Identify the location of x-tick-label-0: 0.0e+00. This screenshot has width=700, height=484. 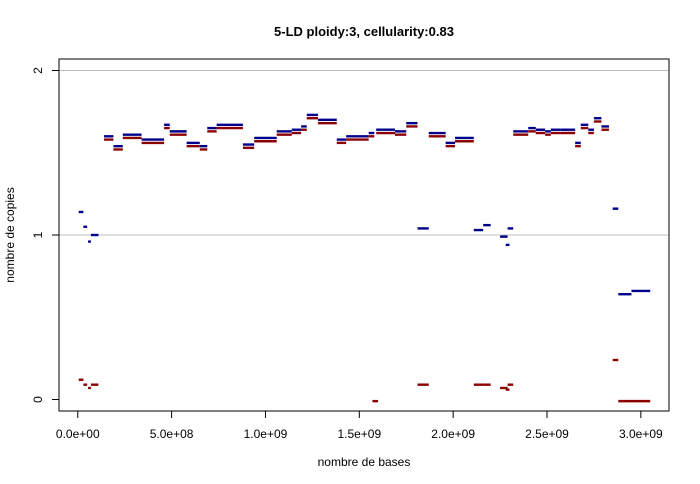
(78, 434).